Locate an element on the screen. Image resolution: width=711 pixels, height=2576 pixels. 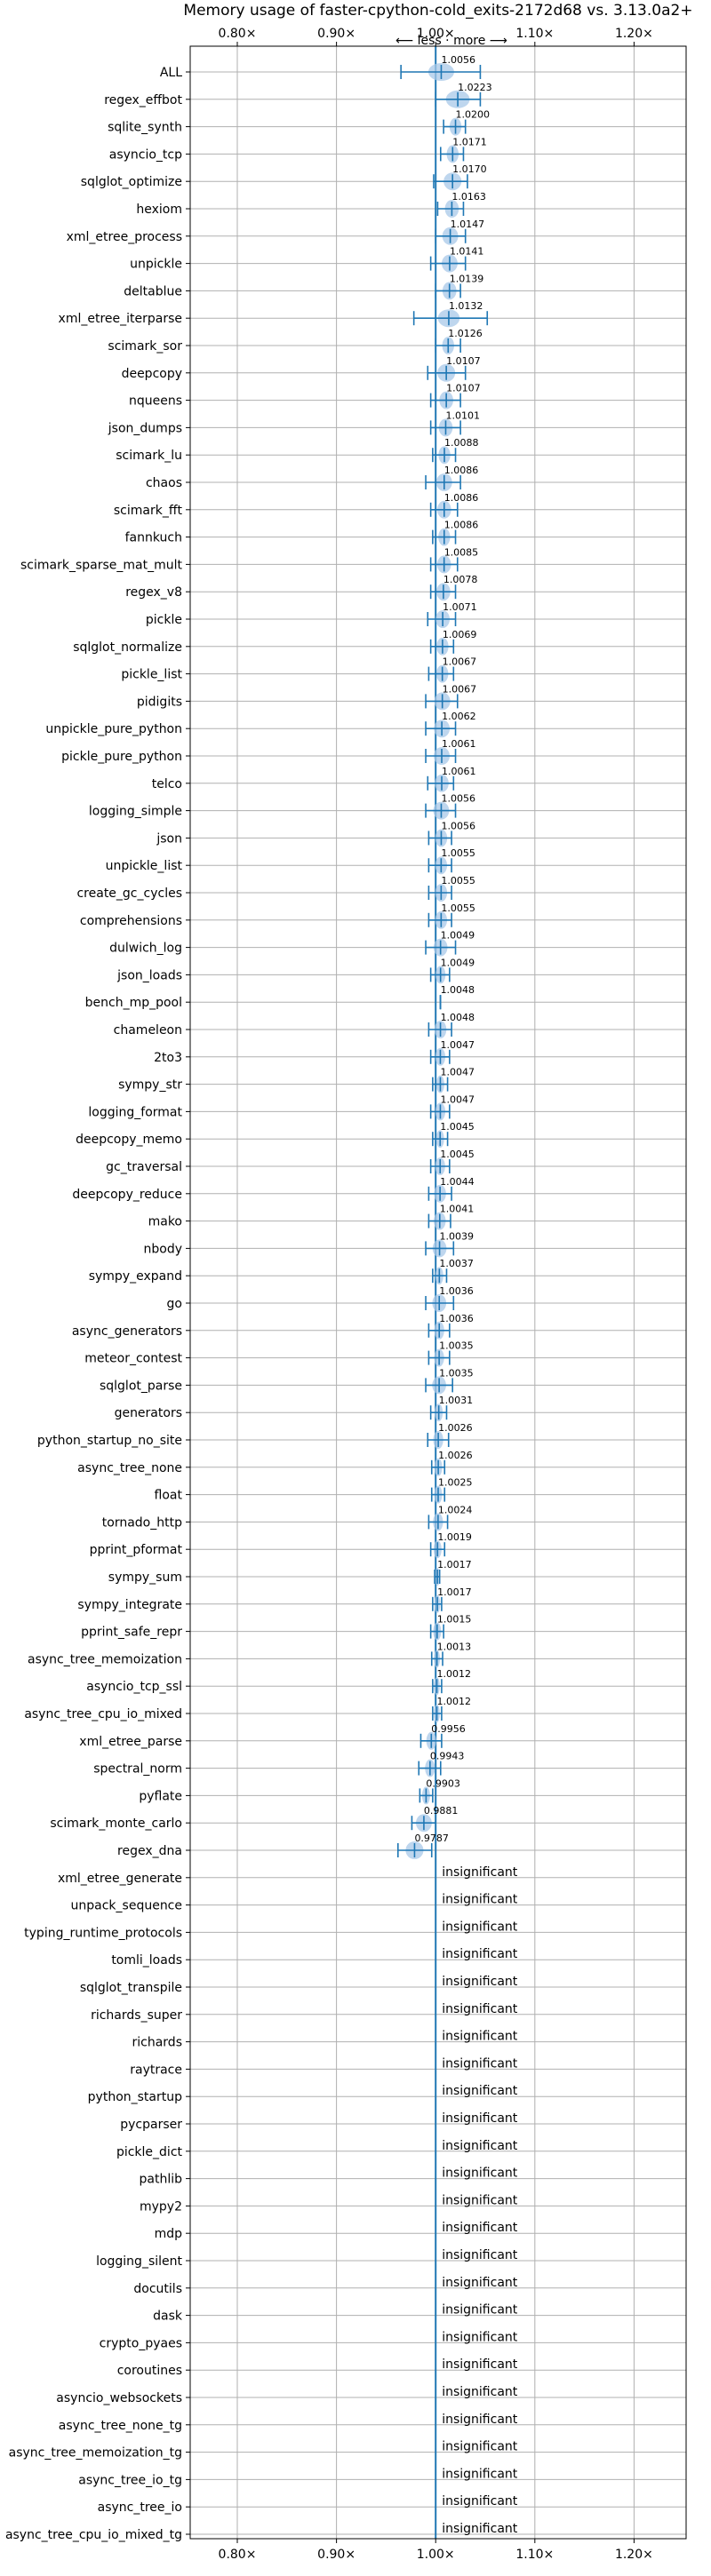
value-label: 1.0171 is located at coordinates (469, 141).